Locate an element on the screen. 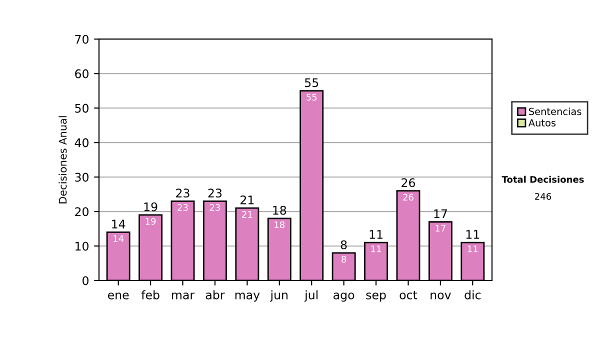 The image size is (600, 340). total-label: 8 is located at coordinates (343, 245).